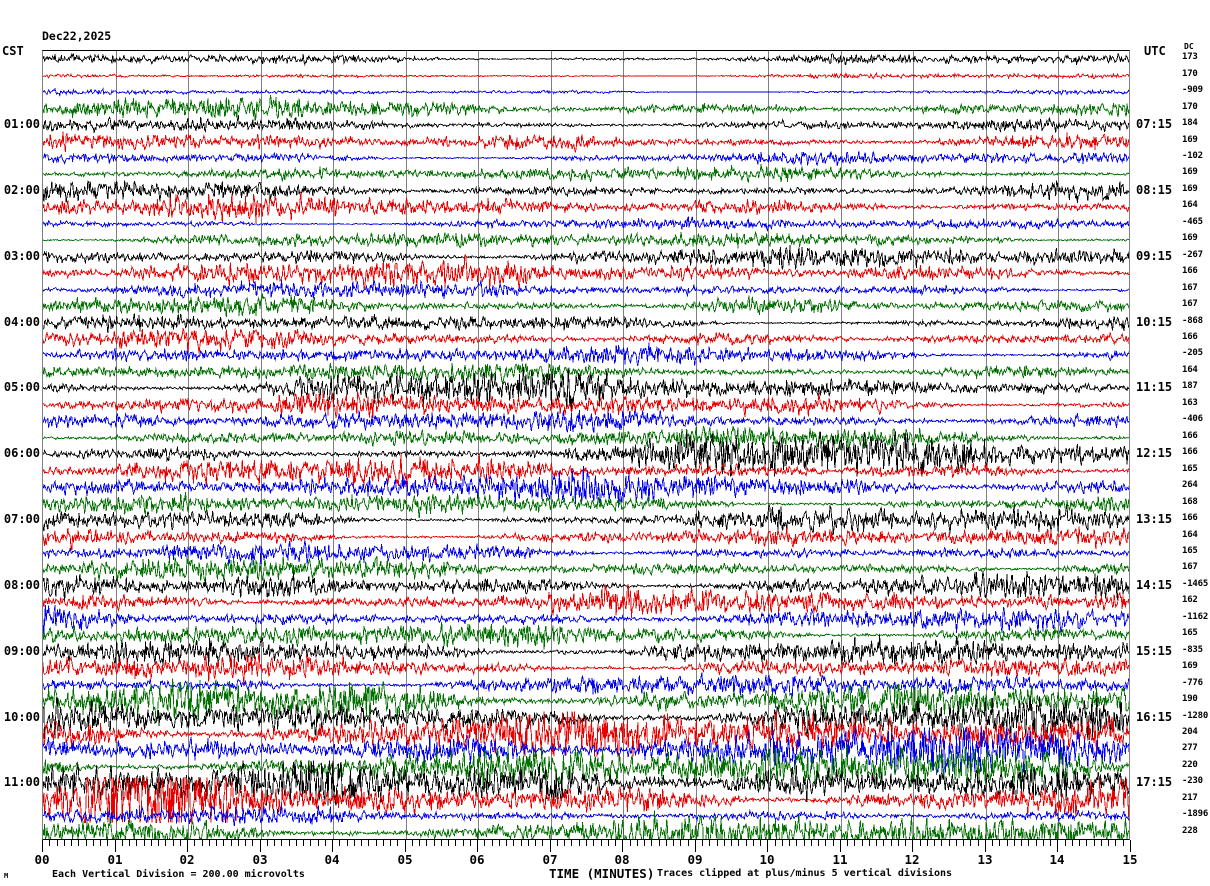 The image size is (1210, 886). What do you see at coordinates (1190, 123) in the screenshot?
I see `dc-value: 184` at bounding box center [1190, 123].